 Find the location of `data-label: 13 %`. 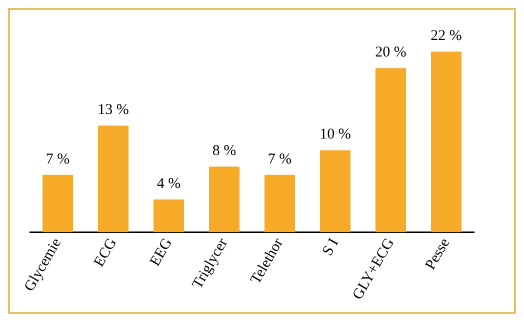

data-label: 13 % is located at coordinates (113, 110).